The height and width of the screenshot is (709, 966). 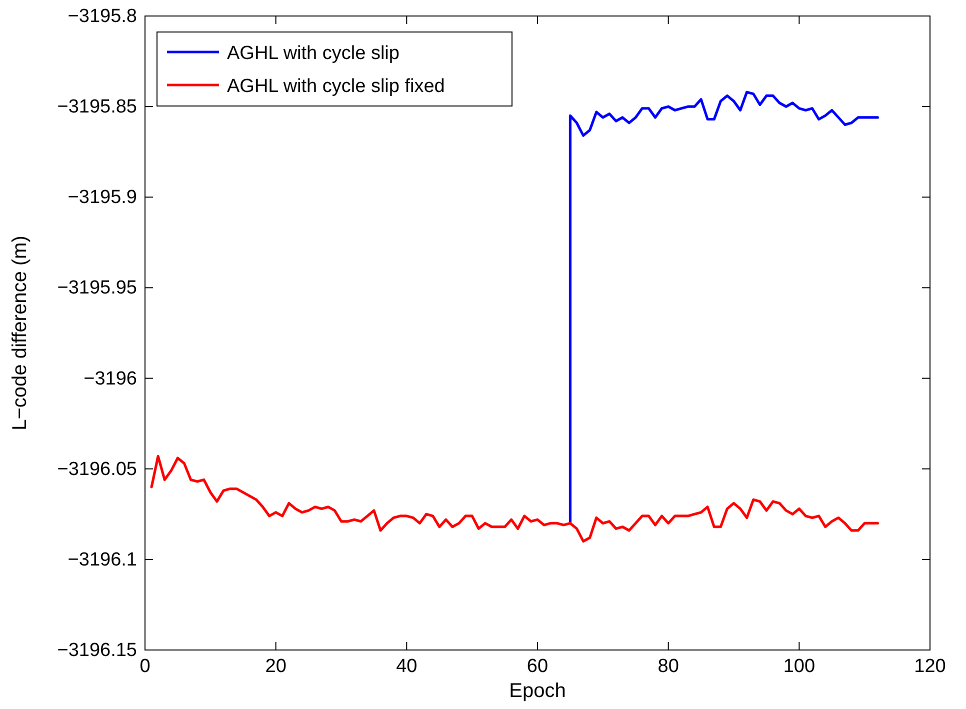 What do you see at coordinates (97, 469) in the screenshot?
I see `y-tick-label: −3196.05` at bounding box center [97, 469].